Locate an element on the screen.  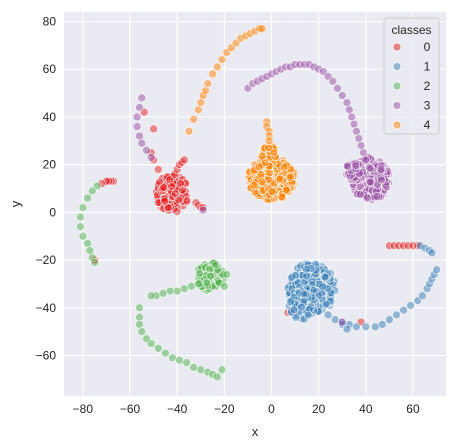
legend-title: classes is located at coordinates (411, 30).